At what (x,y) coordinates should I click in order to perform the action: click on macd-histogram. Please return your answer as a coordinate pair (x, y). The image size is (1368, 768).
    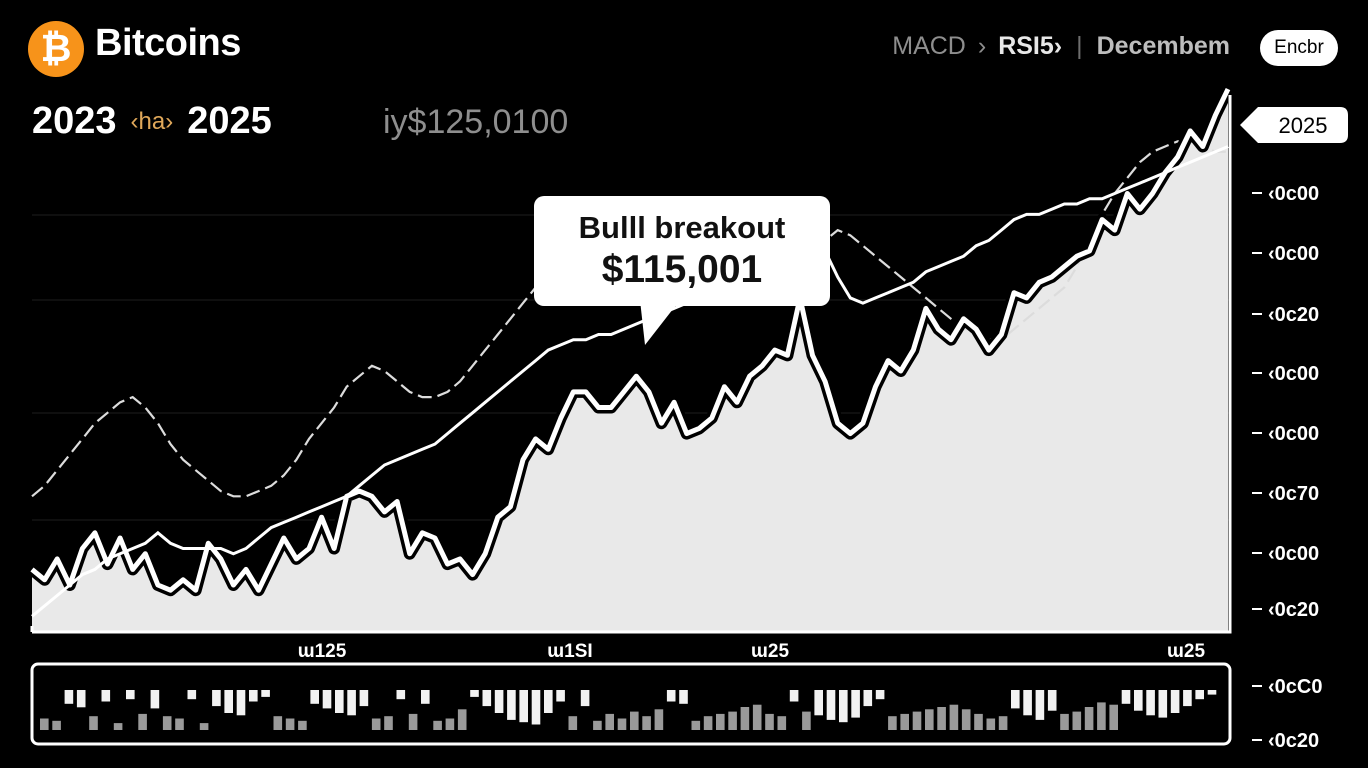
    Looking at the image, I should click on (628, 710).